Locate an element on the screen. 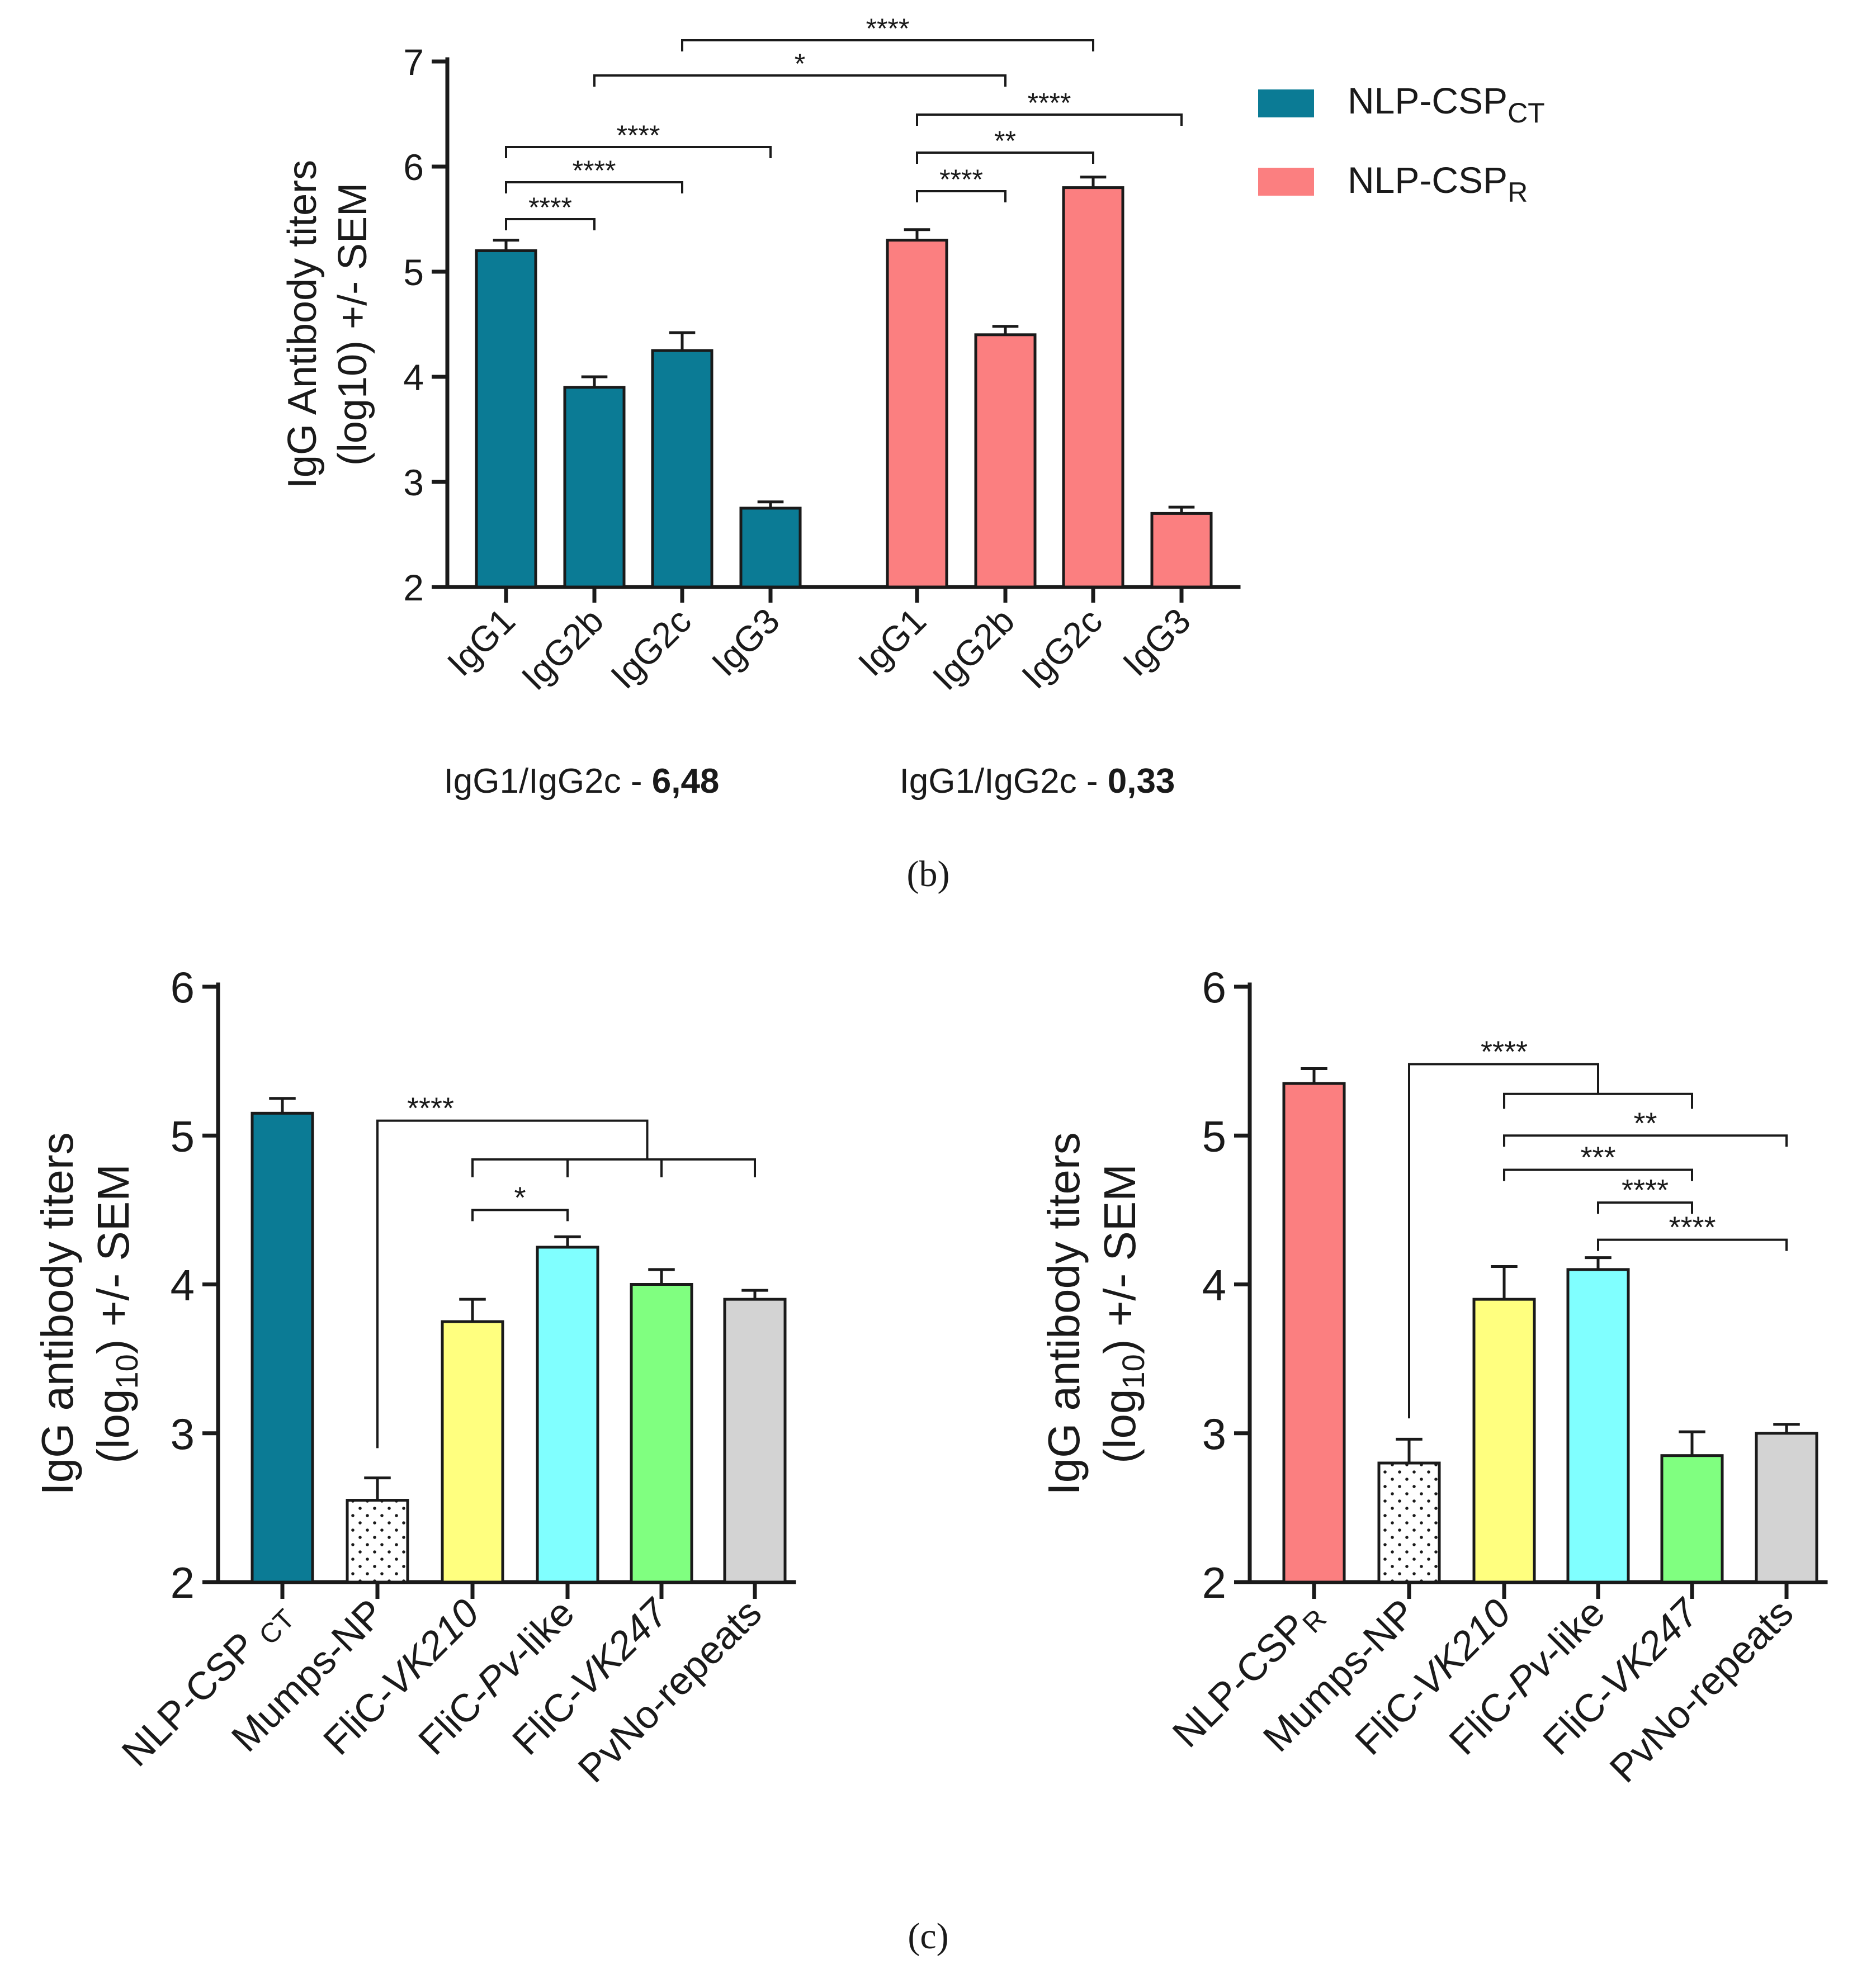 This screenshot has height=1974, width=1876. legend-label-r: NLP-CSPR is located at coordinates (1438, 183).